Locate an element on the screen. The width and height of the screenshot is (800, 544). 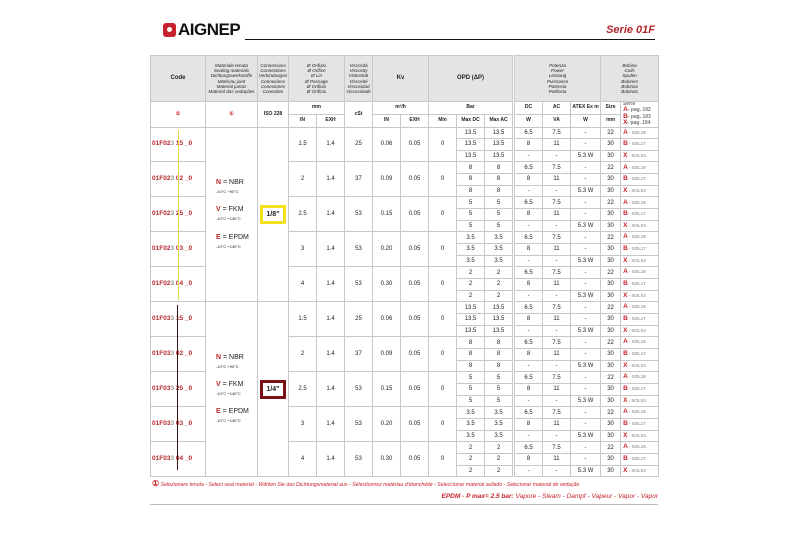
unit-size: Size is located at coordinates (611, 108).